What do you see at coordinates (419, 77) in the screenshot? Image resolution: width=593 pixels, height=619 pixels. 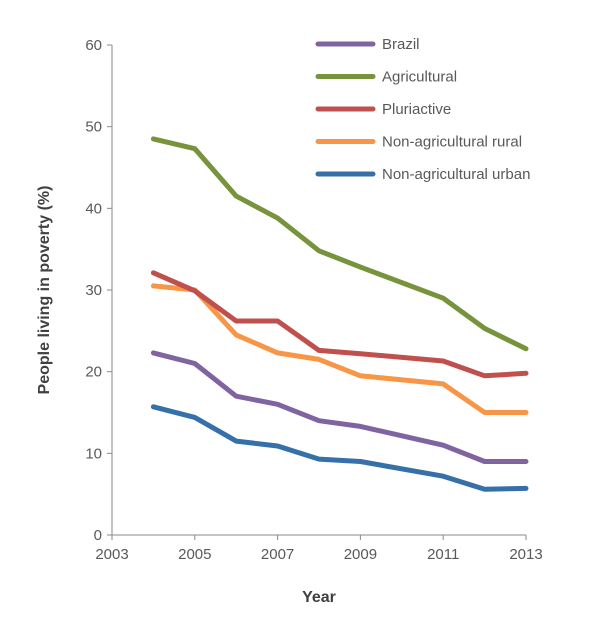 I see `legend-label: Agricultural` at bounding box center [419, 77].